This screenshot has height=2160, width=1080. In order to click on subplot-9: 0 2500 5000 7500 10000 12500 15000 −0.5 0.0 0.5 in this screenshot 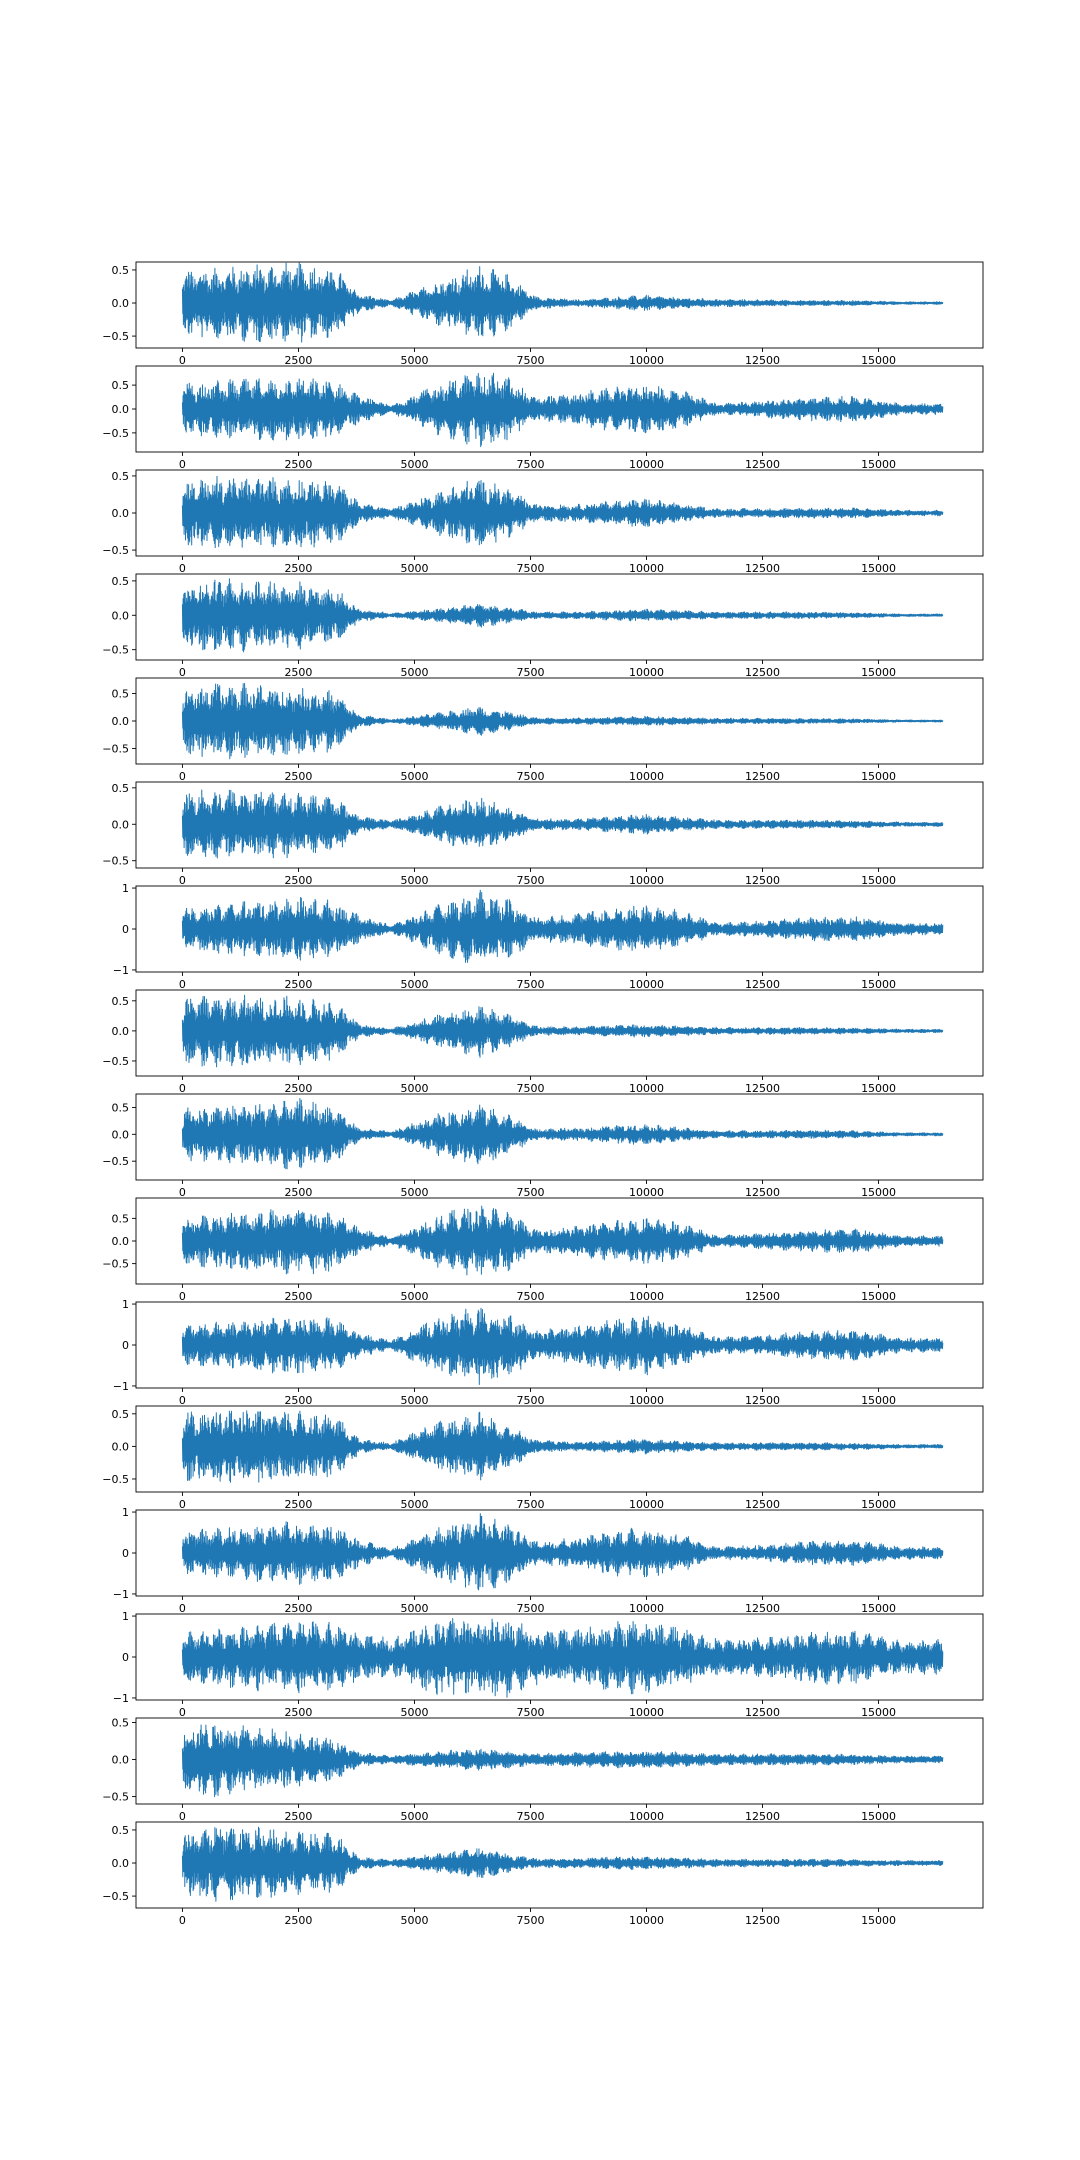, I will do `click(543, 1146)`.